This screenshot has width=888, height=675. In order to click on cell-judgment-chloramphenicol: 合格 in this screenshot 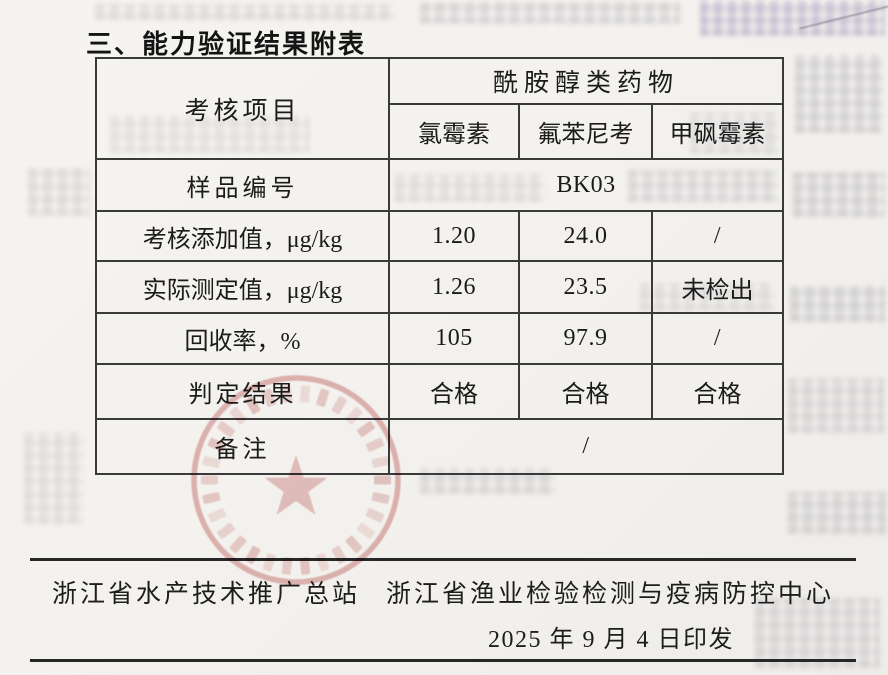, I will do `click(454, 391)`.